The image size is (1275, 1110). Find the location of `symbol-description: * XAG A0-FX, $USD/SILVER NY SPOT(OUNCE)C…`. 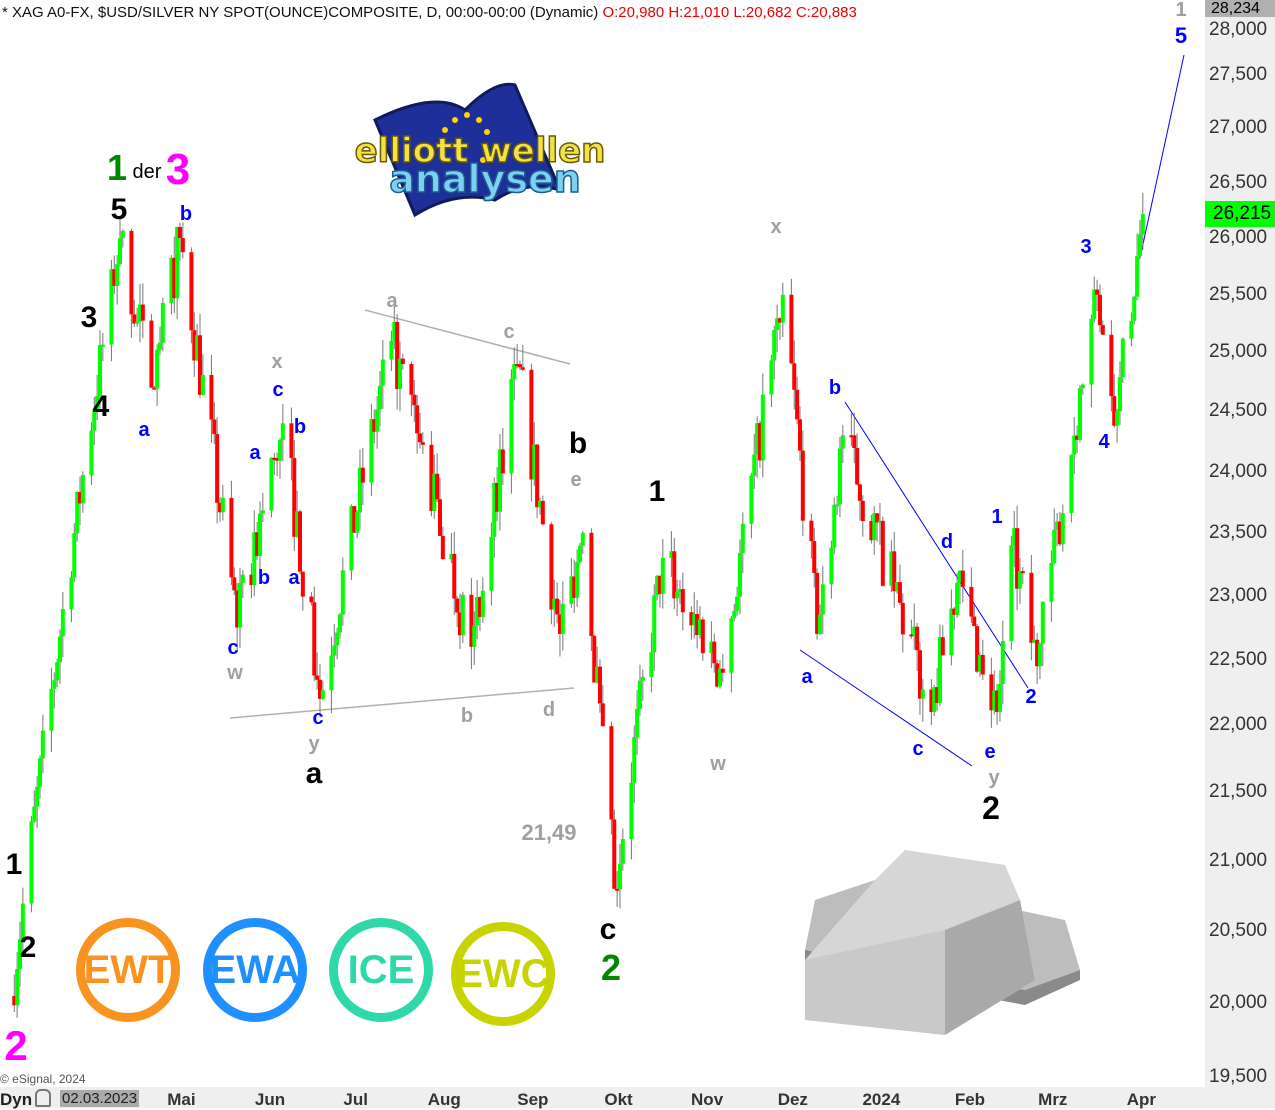

symbol-description: * XAG A0-FX, $USD/SILVER NY SPOT(OUNCE)C… is located at coordinates (300, 12).